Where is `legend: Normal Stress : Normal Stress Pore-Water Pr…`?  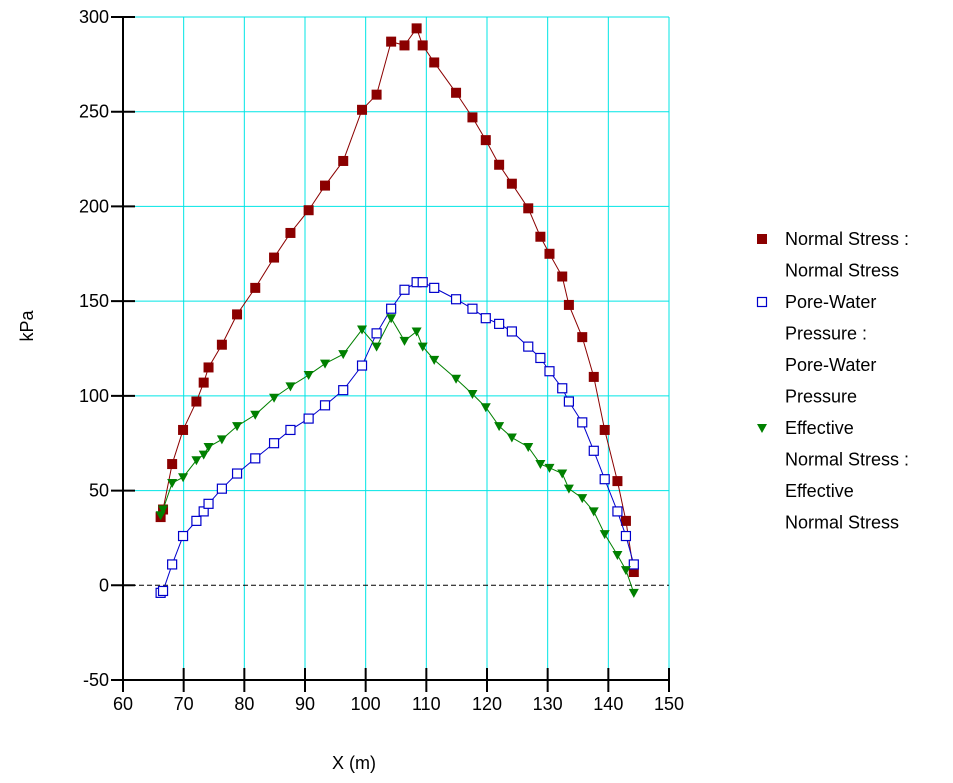 legend: Normal Stress : Normal Stress Pore-Water Pr… is located at coordinates (832, 381).